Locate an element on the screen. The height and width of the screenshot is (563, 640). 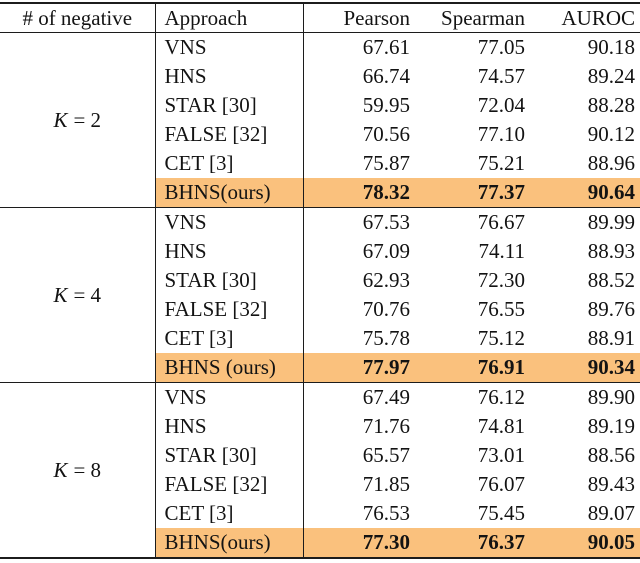
table-row-highlighted: BHNS (ours) 77.97 76.91 90.34 is located at coordinates (320, 368).